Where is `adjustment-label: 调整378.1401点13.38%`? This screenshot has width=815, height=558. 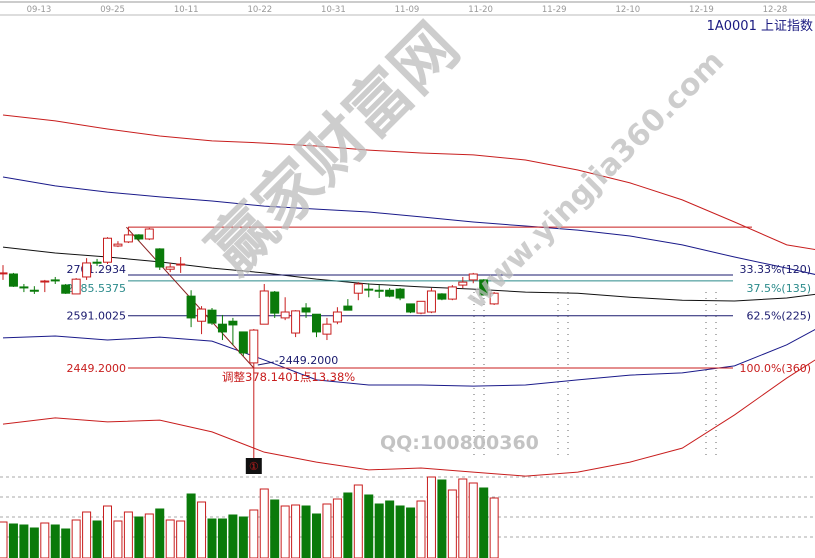
adjustment-label: 调整378.1401点13.38% is located at coordinates (288, 377).